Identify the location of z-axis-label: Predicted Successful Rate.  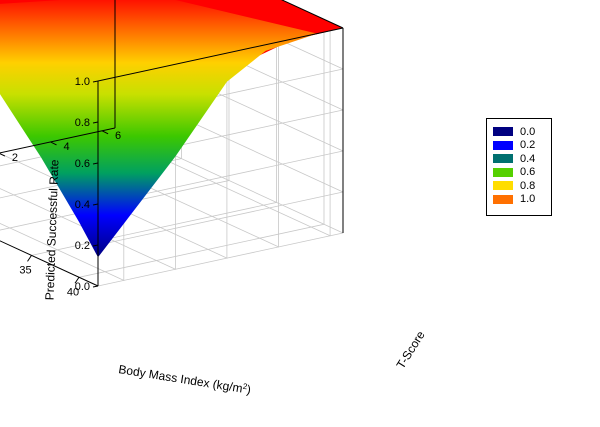
(52, 229).